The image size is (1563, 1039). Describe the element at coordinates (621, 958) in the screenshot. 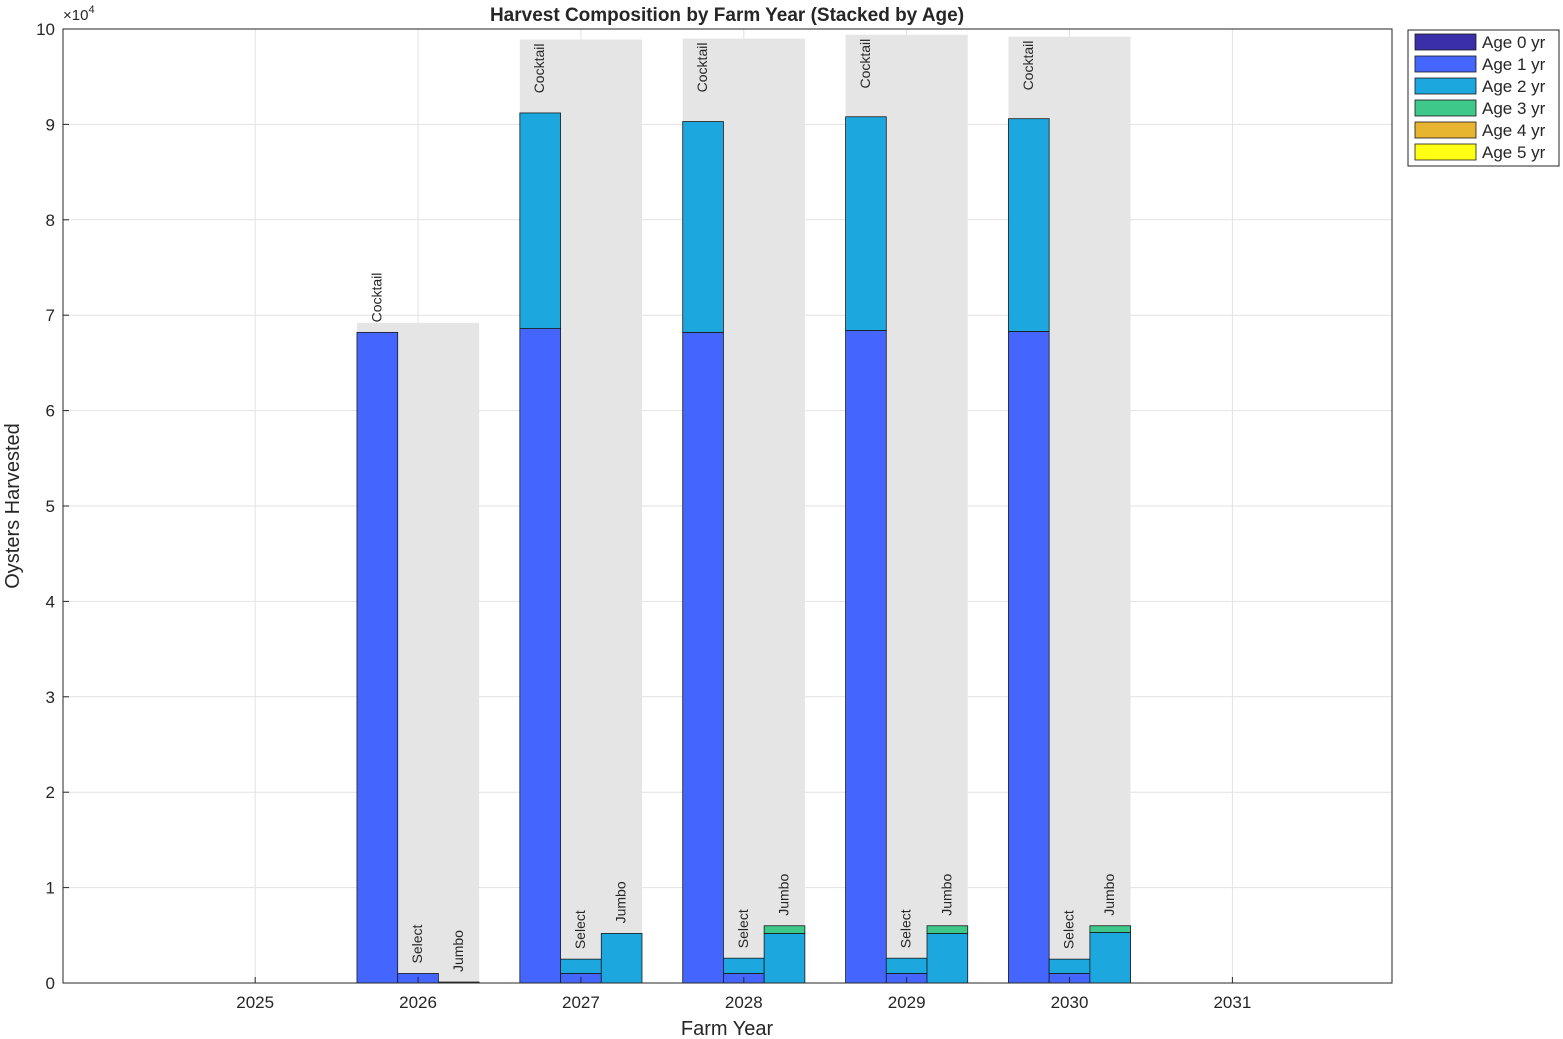

I see `bar-segment-2027-jumbo-age2` at that location.